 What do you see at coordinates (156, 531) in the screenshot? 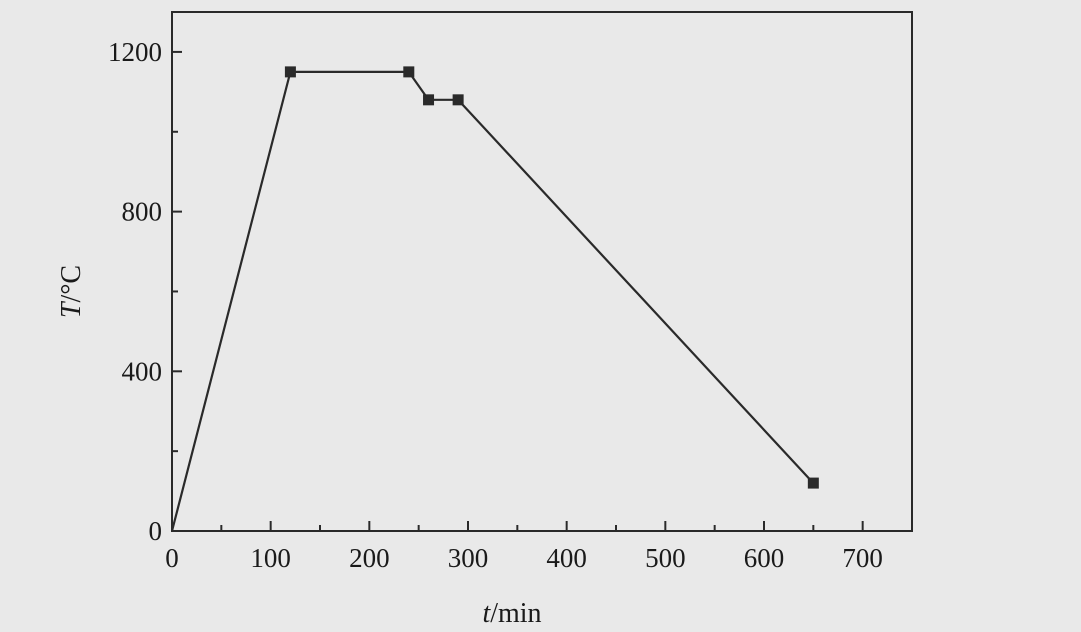
I see `y-tick-label: 0` at bounding box center [156, 531].